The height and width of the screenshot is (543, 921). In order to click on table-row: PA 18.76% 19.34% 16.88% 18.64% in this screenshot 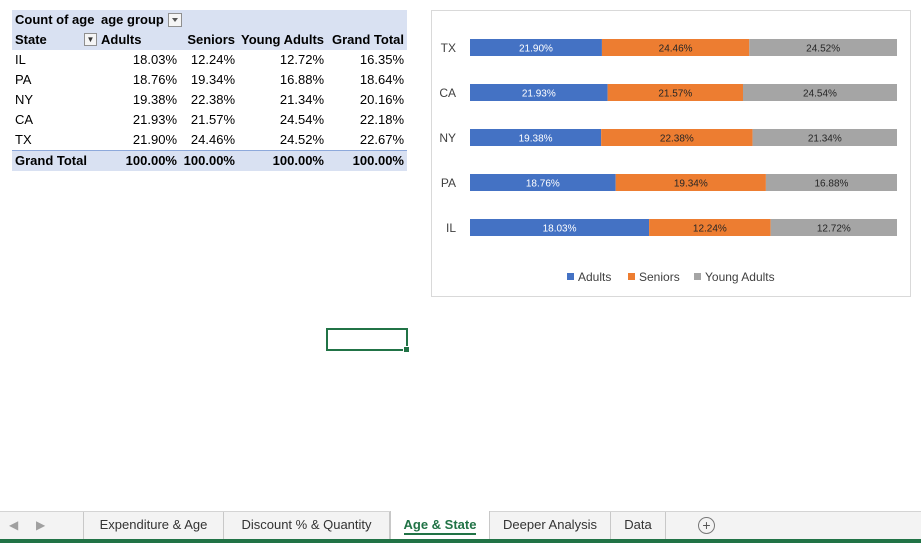, I will do `click(209, 80)`.